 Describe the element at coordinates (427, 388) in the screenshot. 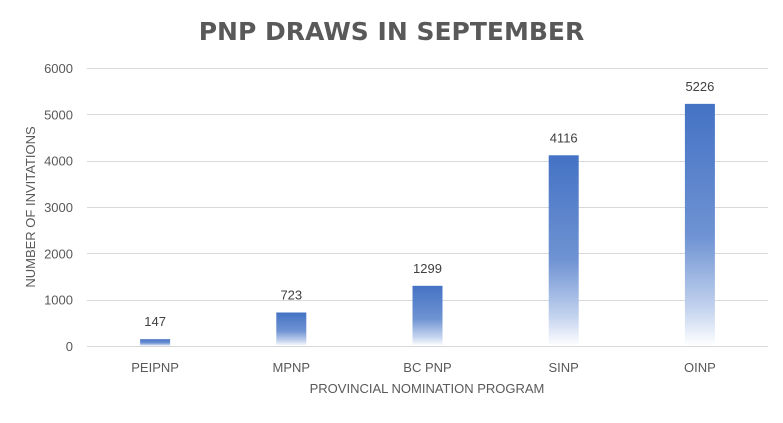

I see `x-axis-title: PROVINCIAL NOMINATION PROGRAM` at that location.